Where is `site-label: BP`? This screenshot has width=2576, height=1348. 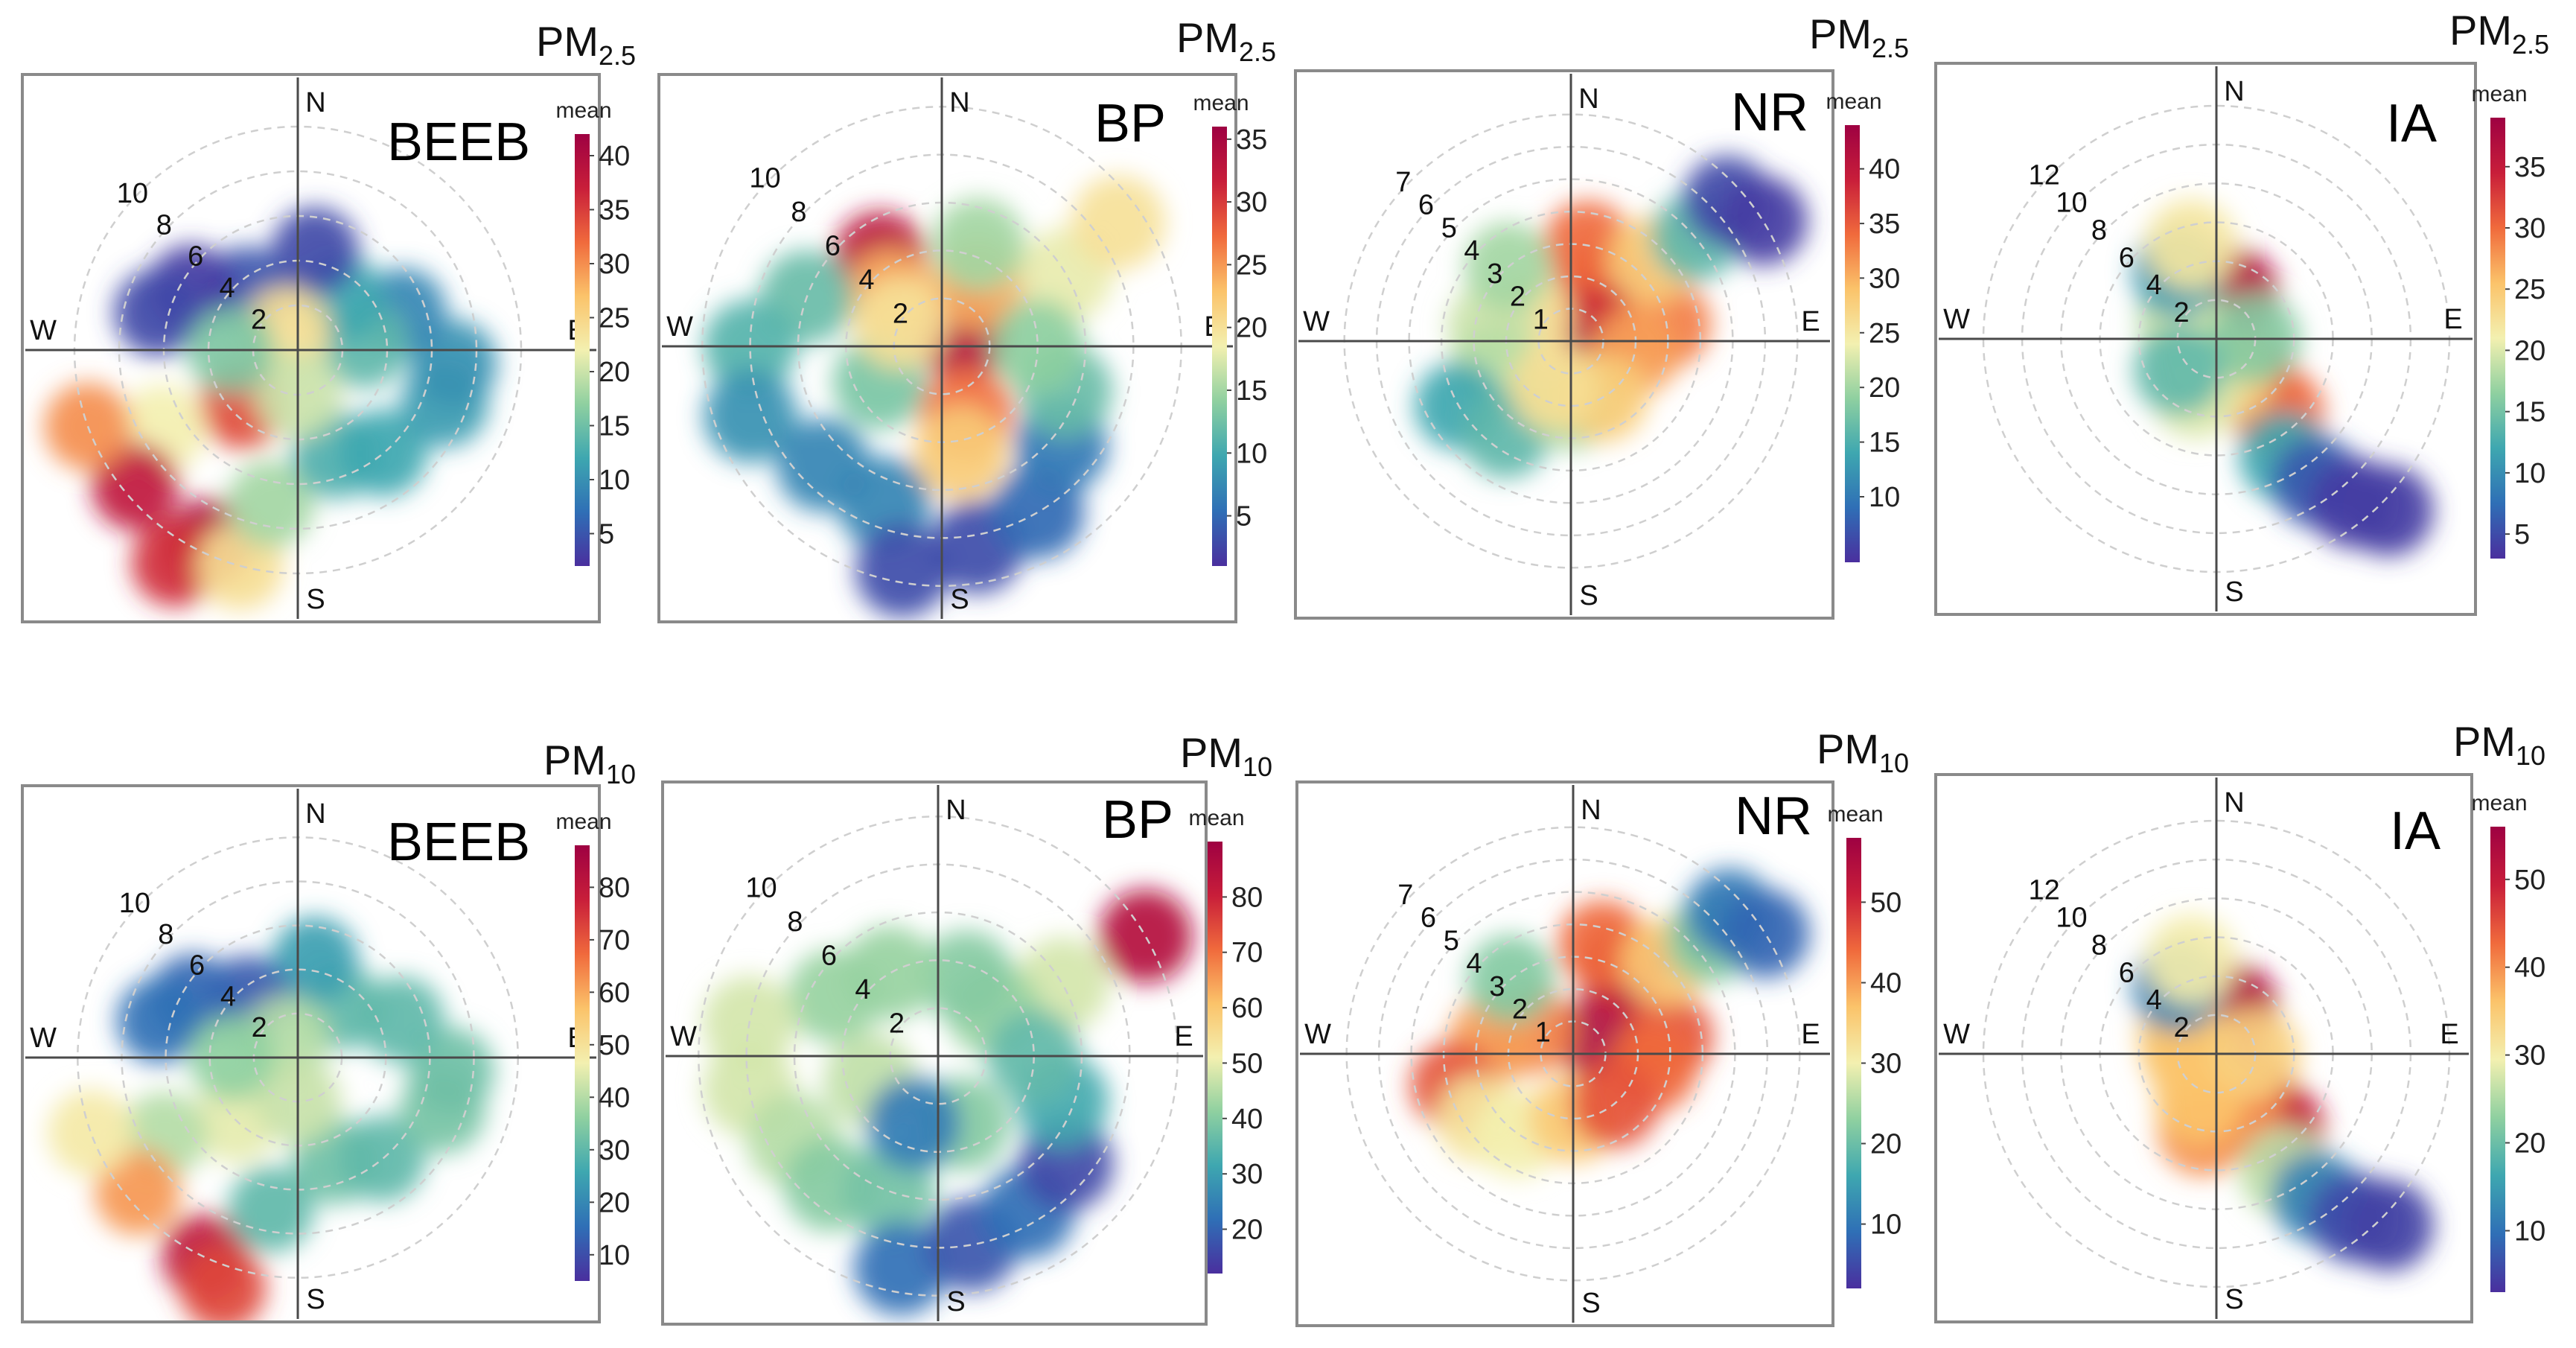
site-label: BP is located at coordinates (1130, 123).